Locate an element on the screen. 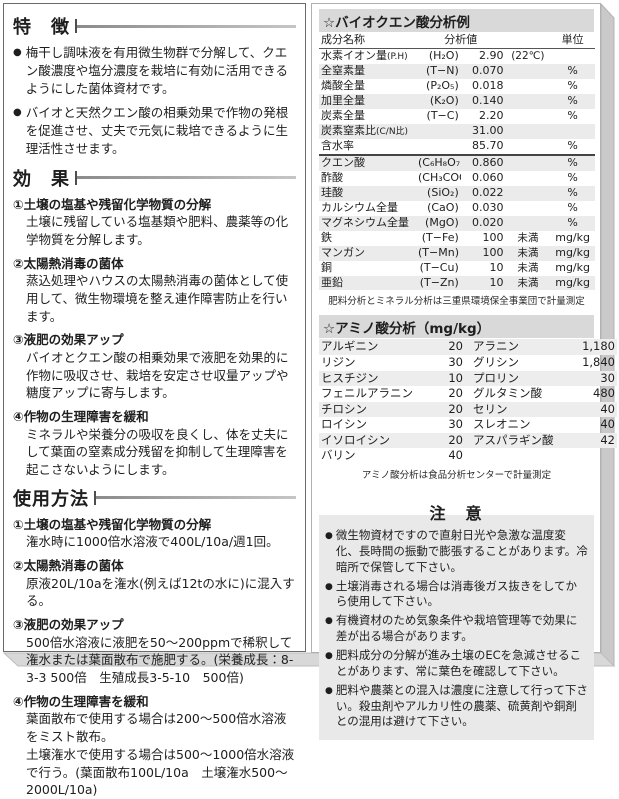 This screenshot has width=619, height=799. amino-name-left: アルギニン is located at coordinates (350, 346).